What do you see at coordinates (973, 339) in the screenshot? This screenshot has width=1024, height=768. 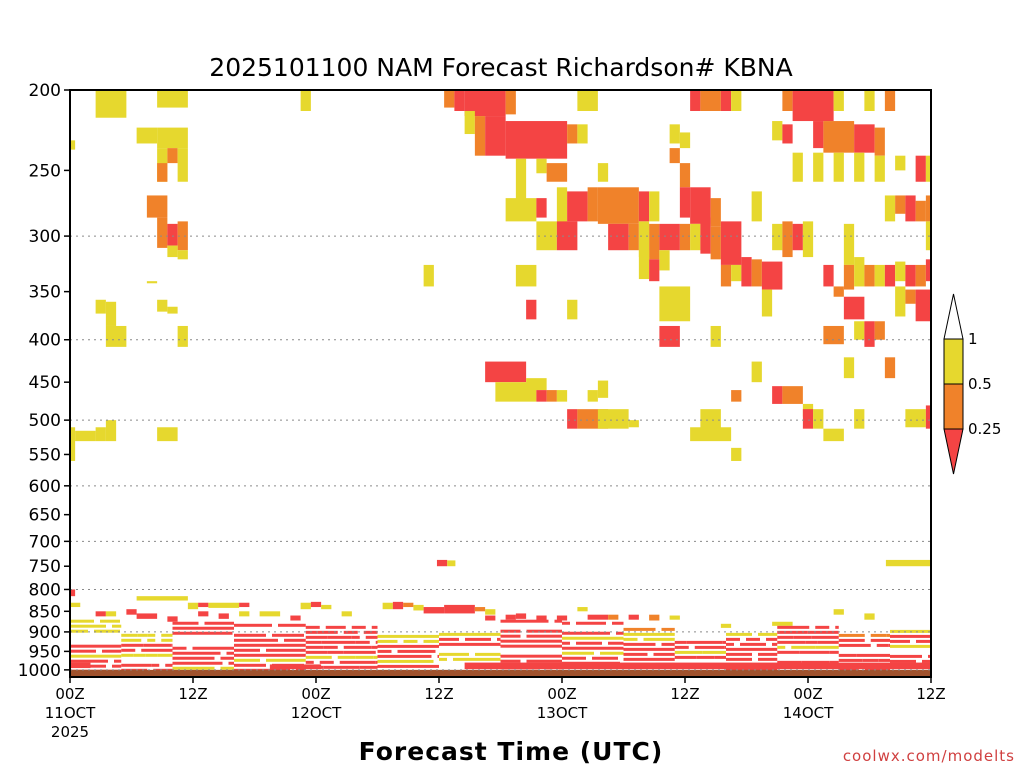 I see `colorbar-label: 1` at bounding box center [973, 339].